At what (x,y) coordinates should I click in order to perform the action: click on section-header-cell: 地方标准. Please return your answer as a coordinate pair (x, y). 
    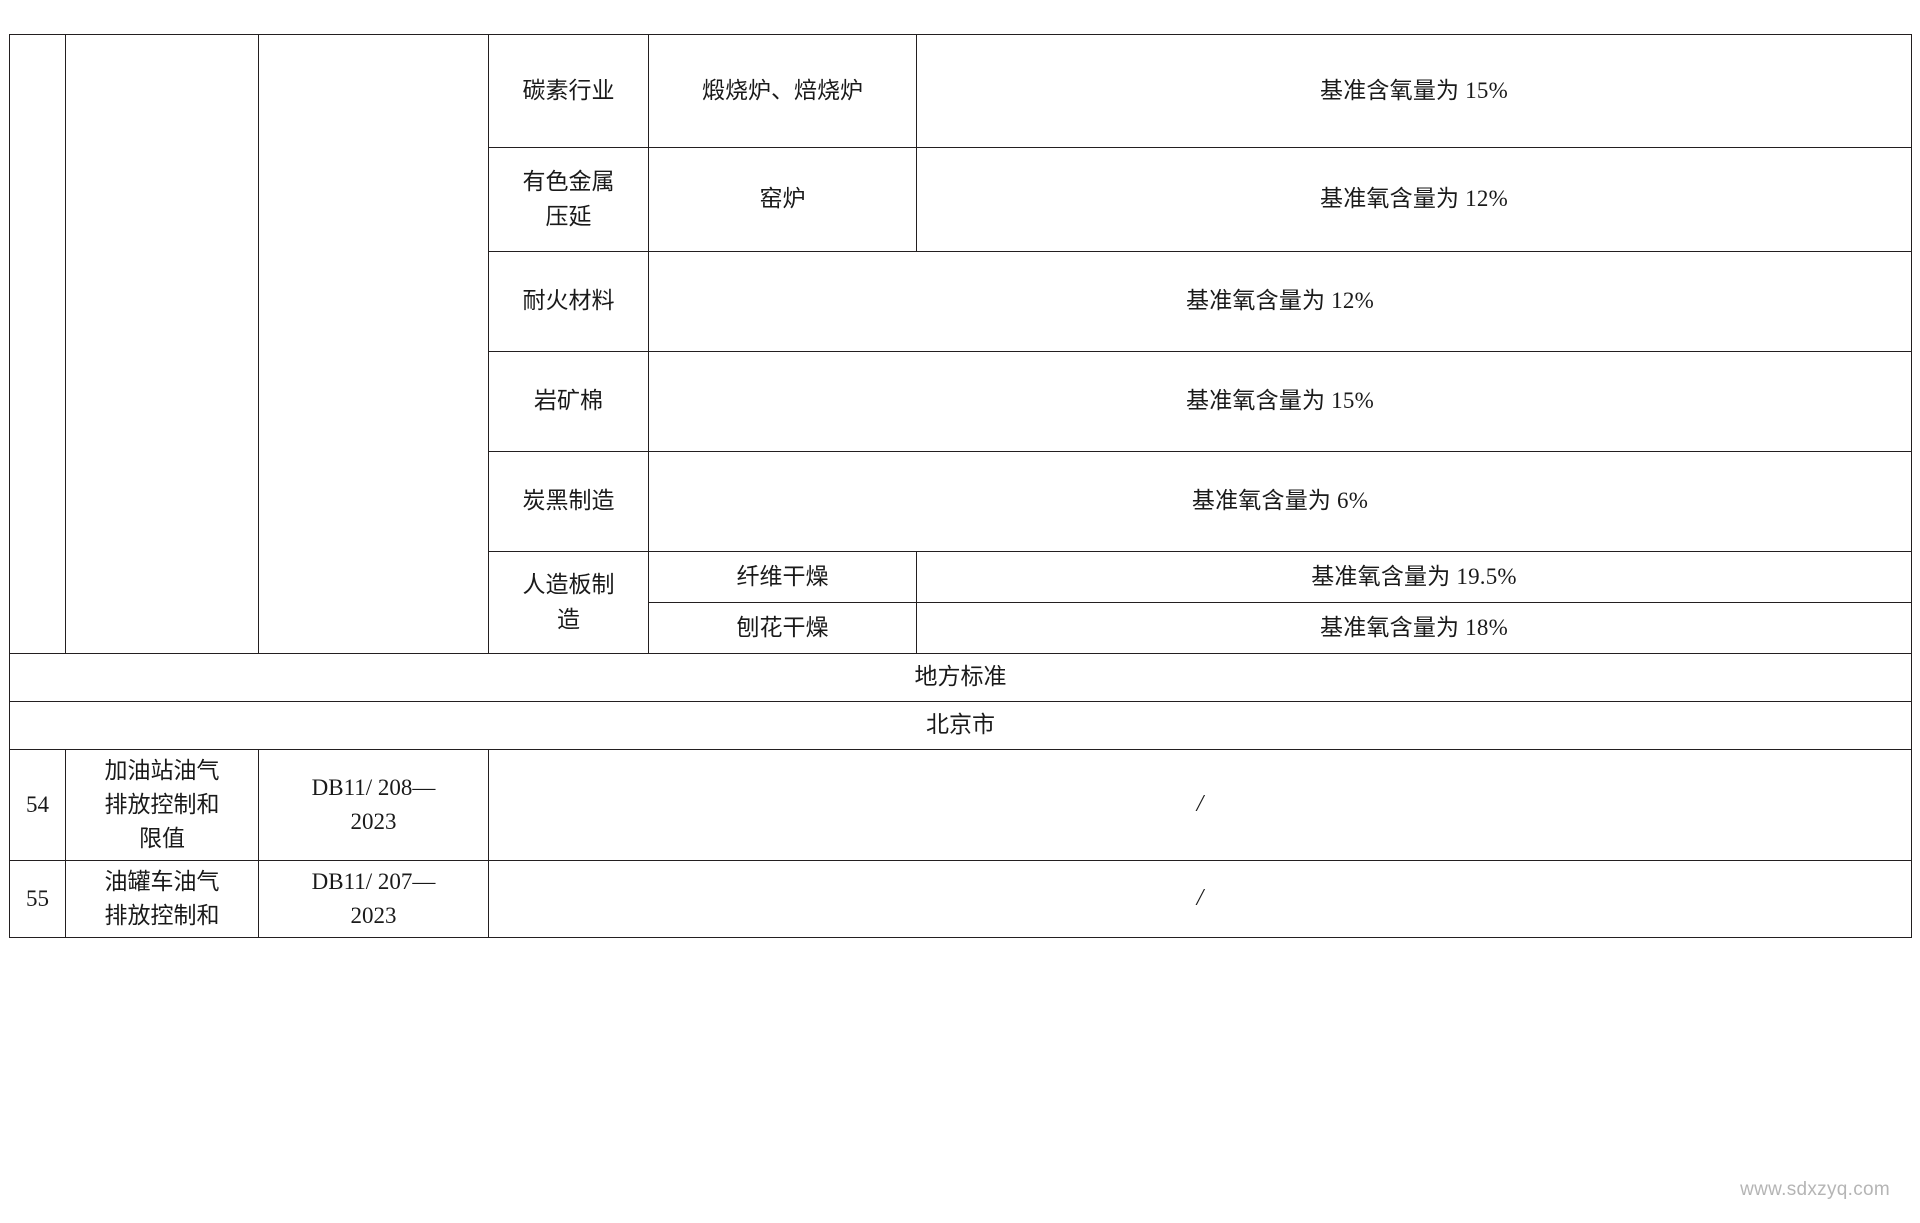
    Looking at the image, I should click on (960, 677).